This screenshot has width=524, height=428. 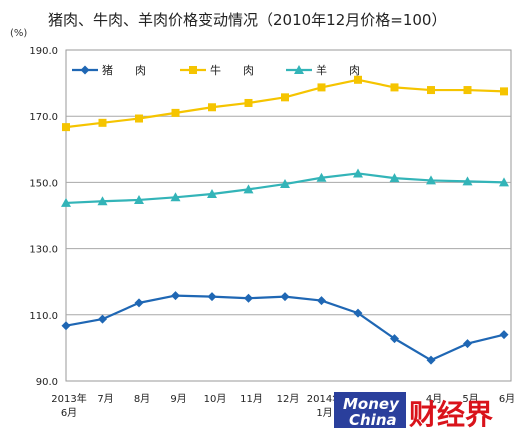 I want to click on y-tick-label: 110.0, so click(x=43, y=316).